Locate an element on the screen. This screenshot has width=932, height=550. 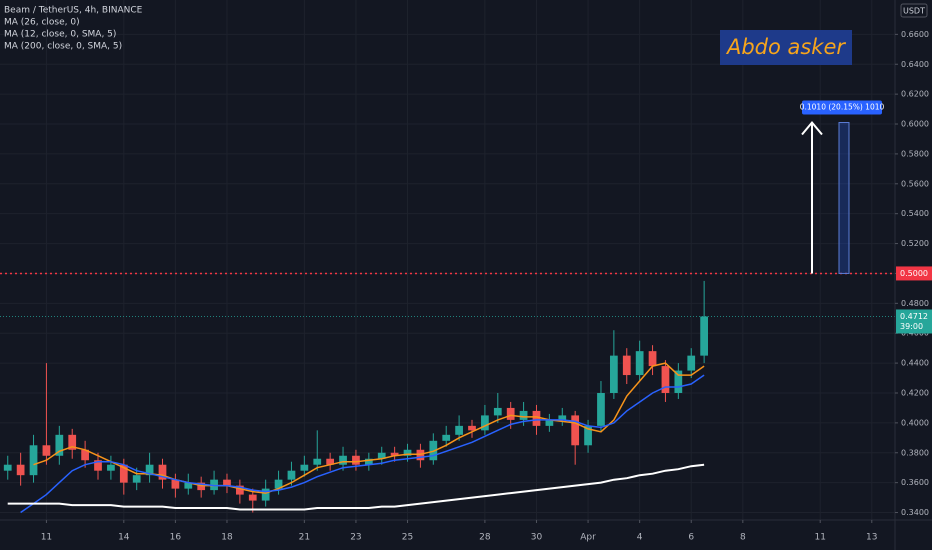
currency-box is located at coordinates (914, 10).